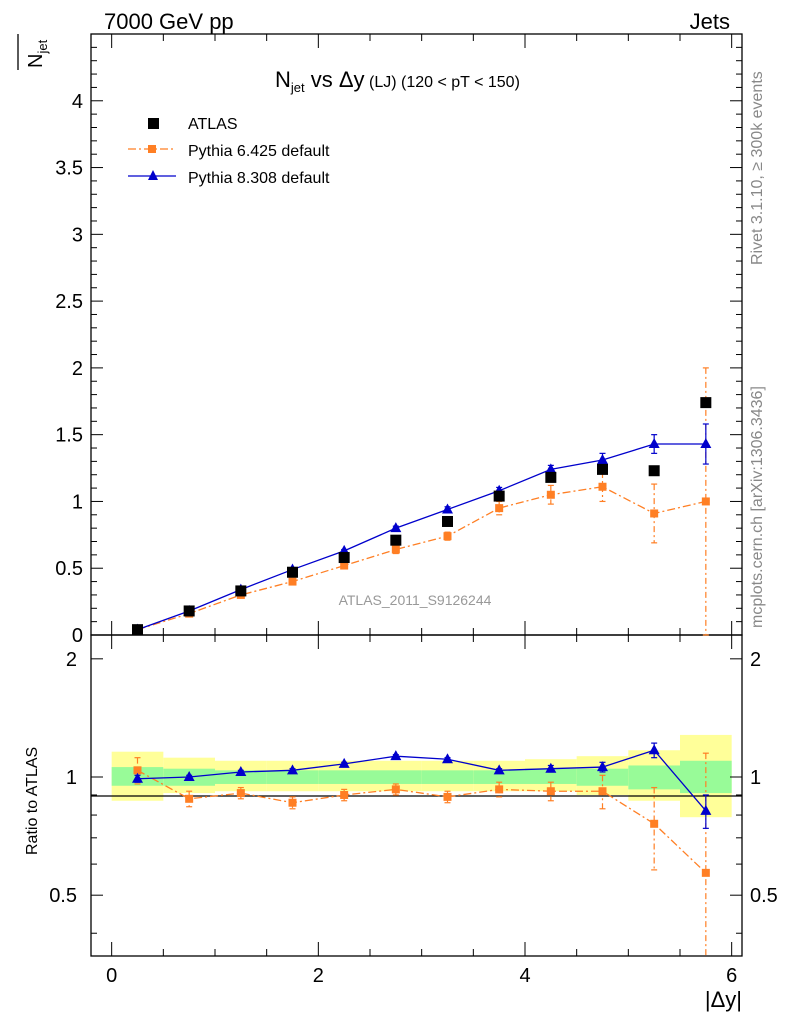 This screenshot has width=786, height=1024. What do you see at coordinates (69, 169) in the screenshot?
I see `main-y-tick-label: 3.5` at bounding box center [69, 169].